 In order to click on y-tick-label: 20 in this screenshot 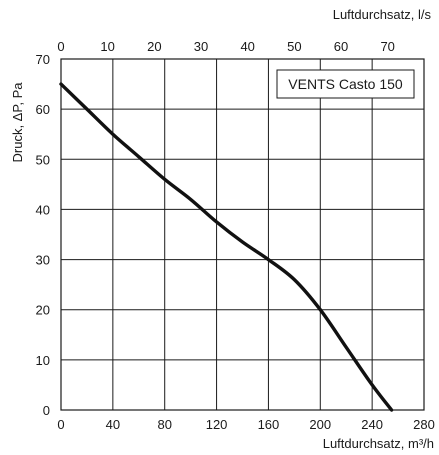, I will do `click(43, 310)`.